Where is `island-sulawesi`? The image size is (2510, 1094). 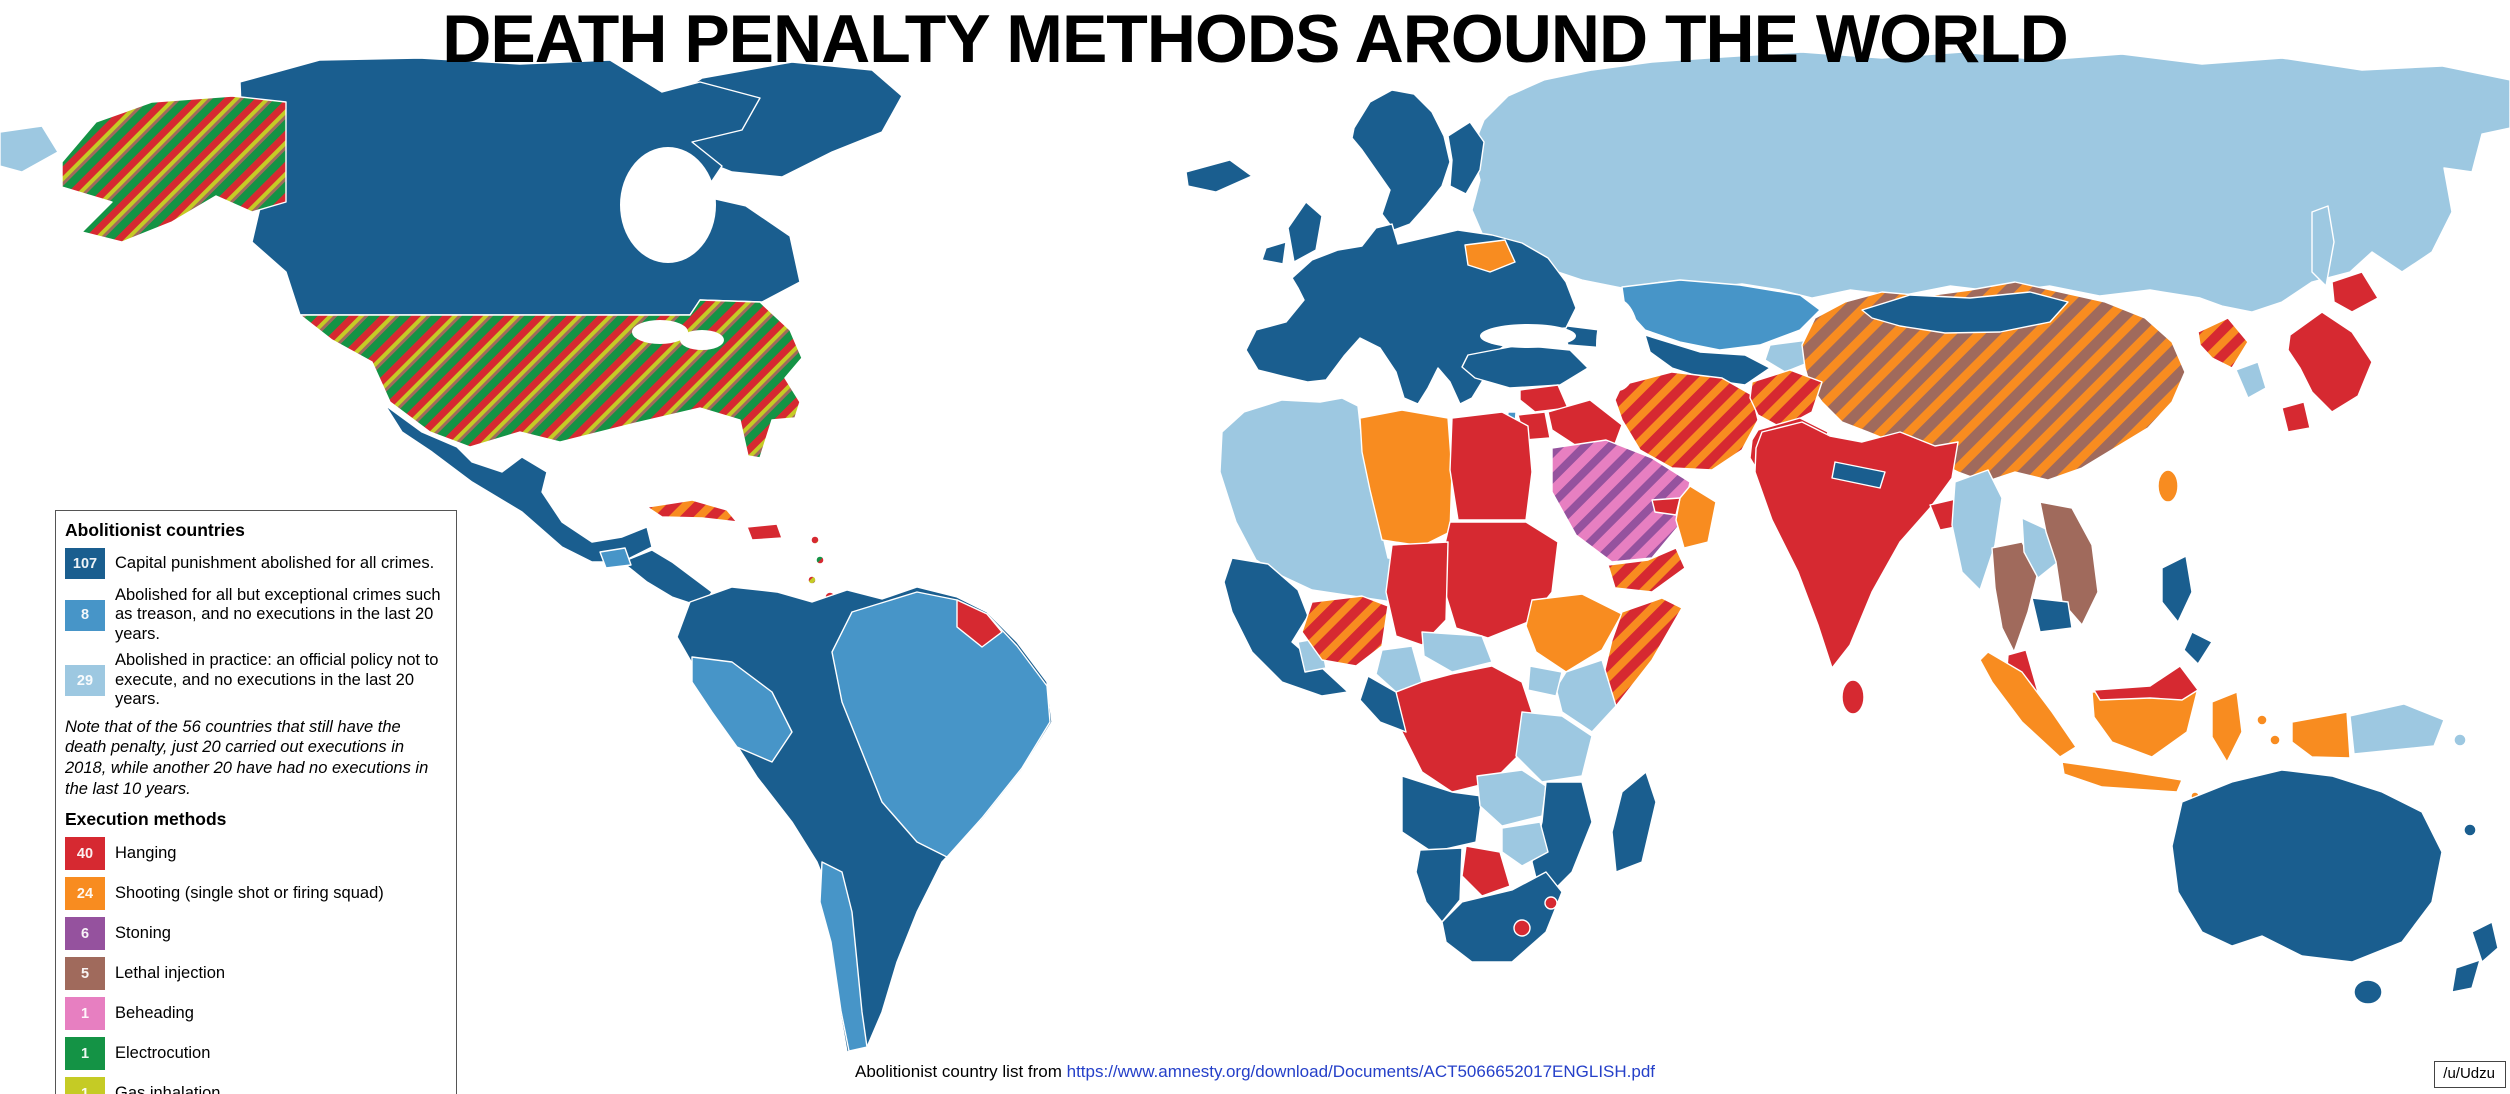 island-sulawesi is located at coordinates (2227, 727).